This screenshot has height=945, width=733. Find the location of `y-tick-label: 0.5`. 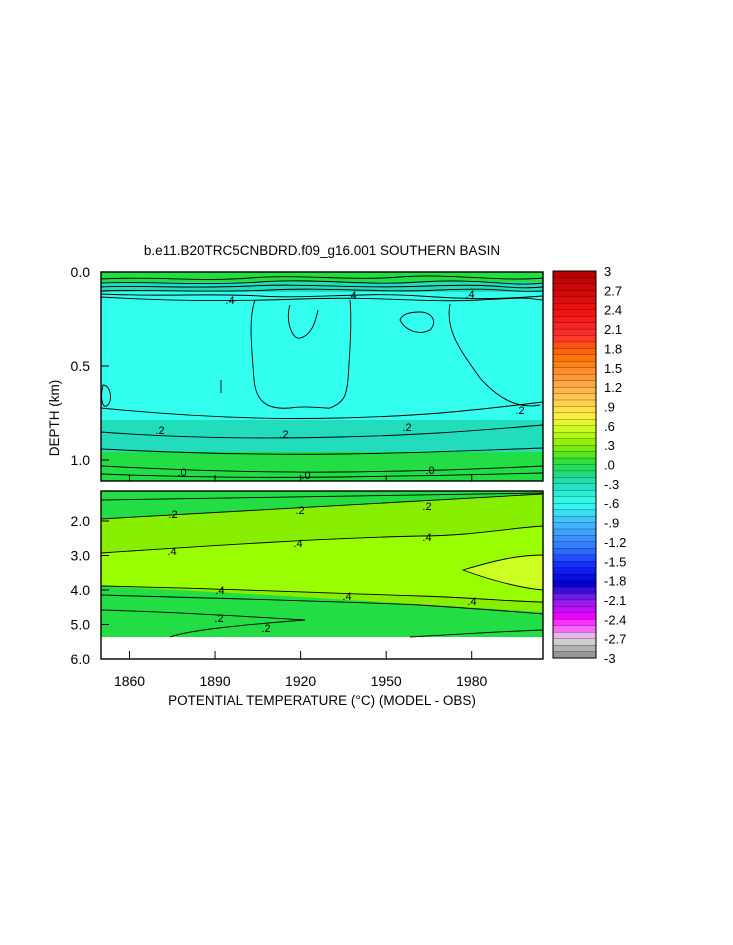

y-tick-label: 0.5 is located at coordinates (81, 366).